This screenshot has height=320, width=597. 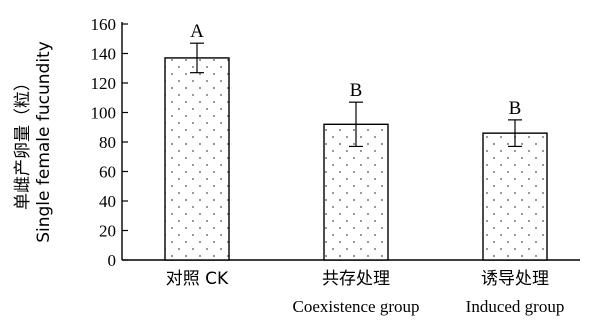 I want to click on y-tick-label: 0, so click(x=112, y=260).